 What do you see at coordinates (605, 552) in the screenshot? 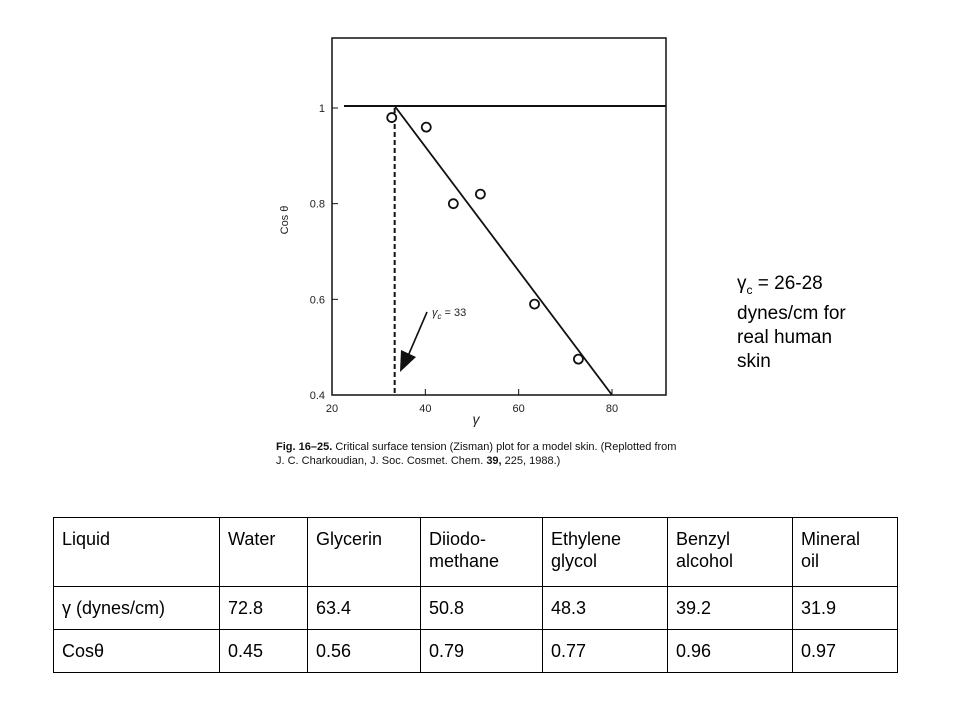
I see `table-header-cell: Ethylene glycol` at bounding box center [605, 552].